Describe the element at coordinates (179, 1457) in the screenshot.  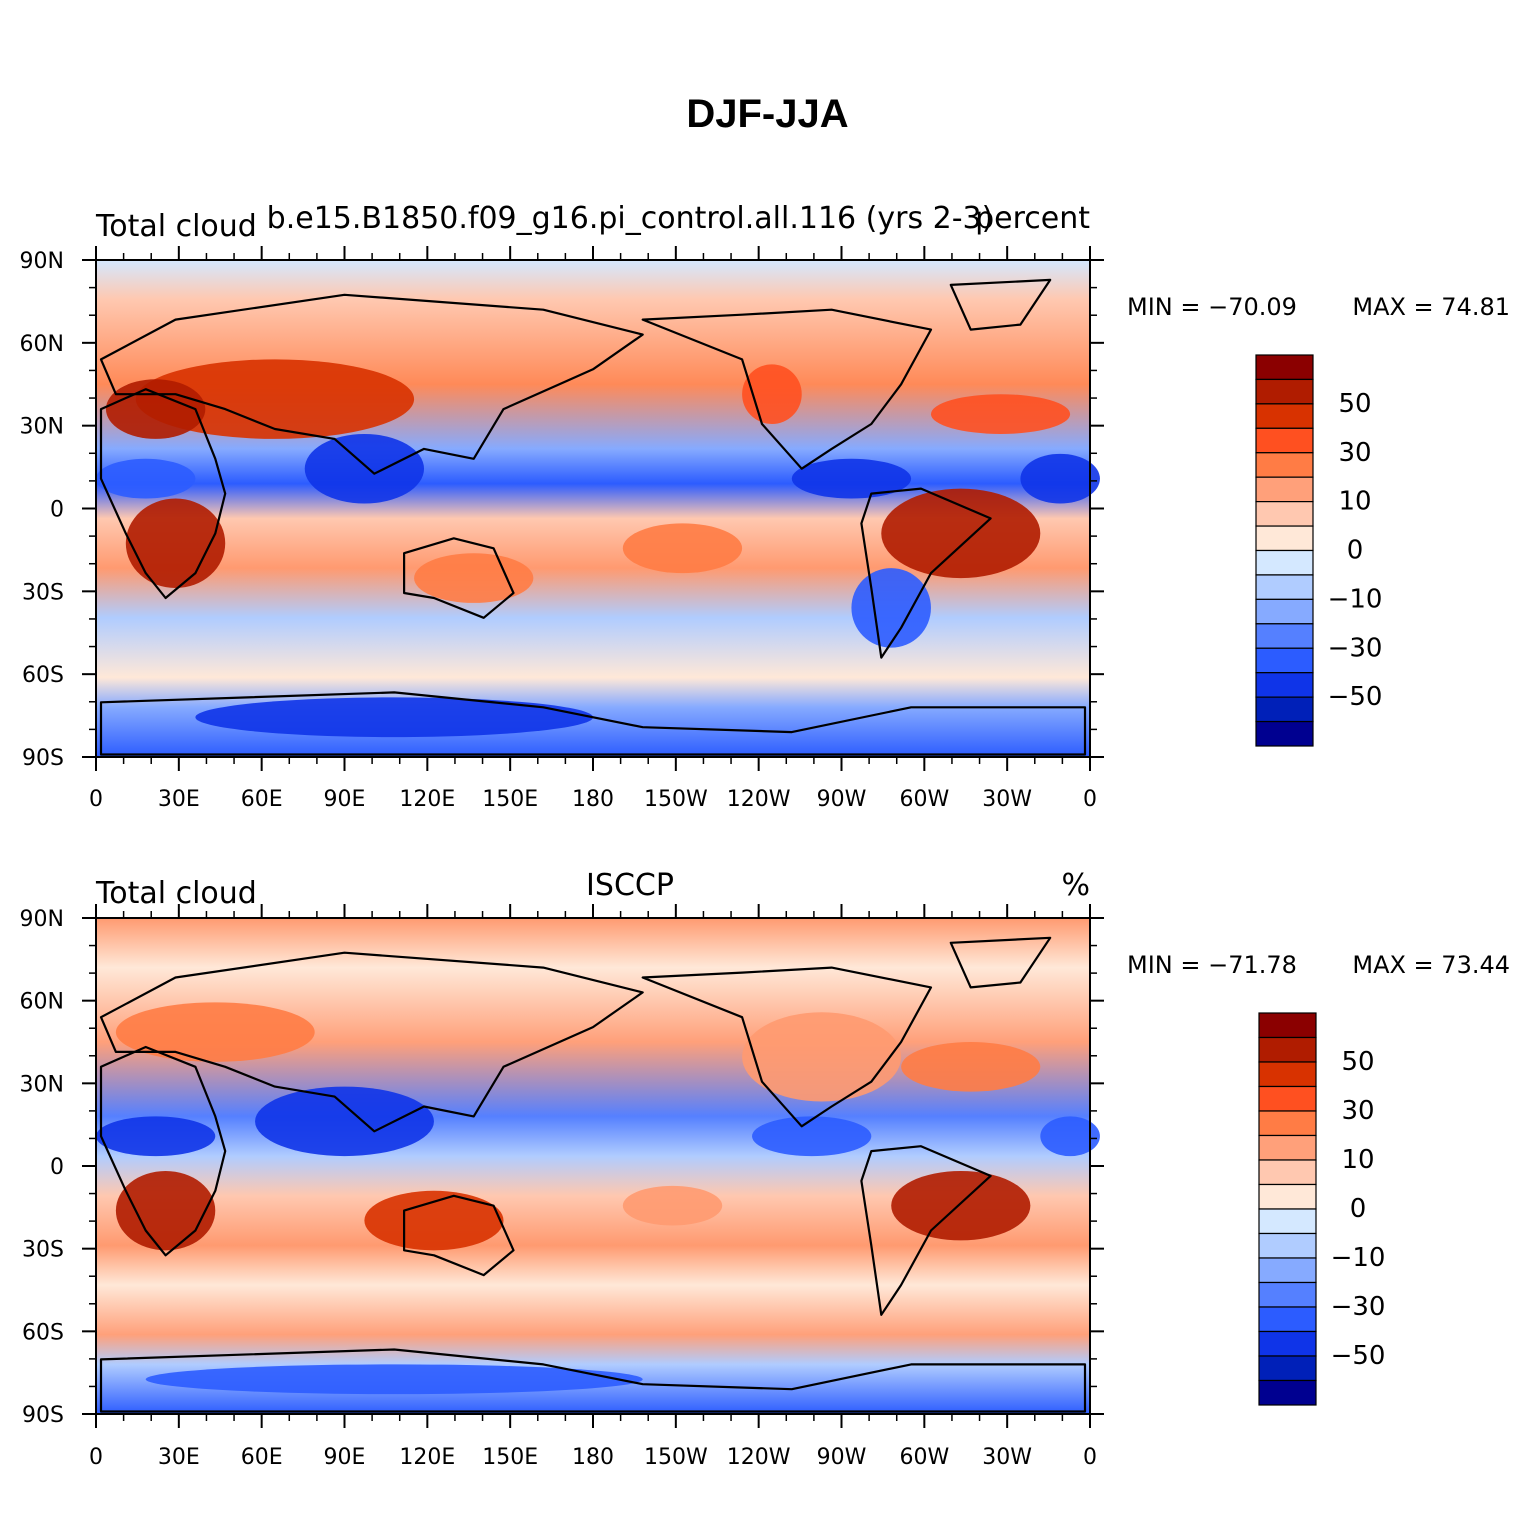
I see `lon-label: 30E` at that location.